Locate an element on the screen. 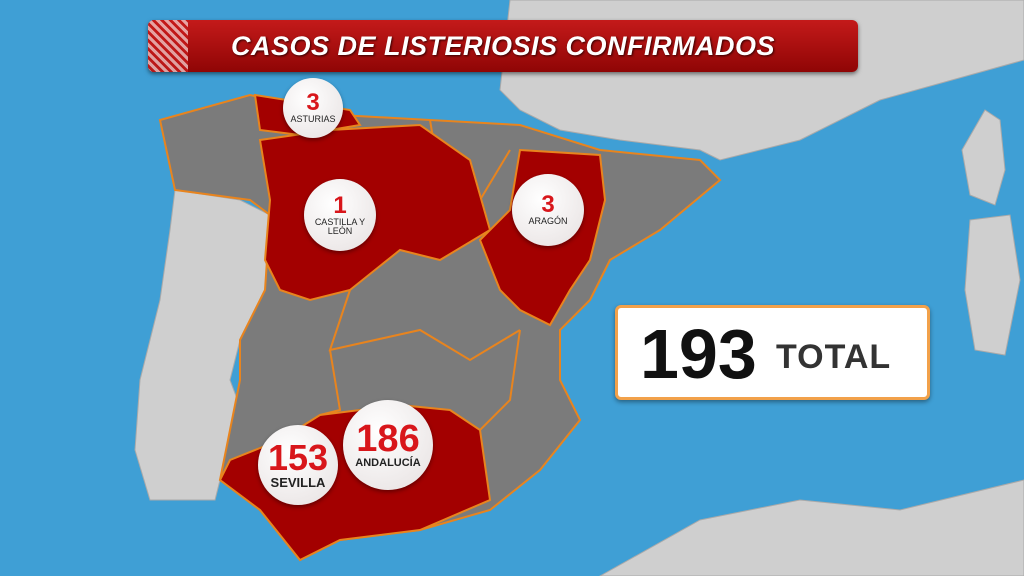 The image size is (1024, 576). region-name: ARAGÓN is located at coordinates (548, 221).